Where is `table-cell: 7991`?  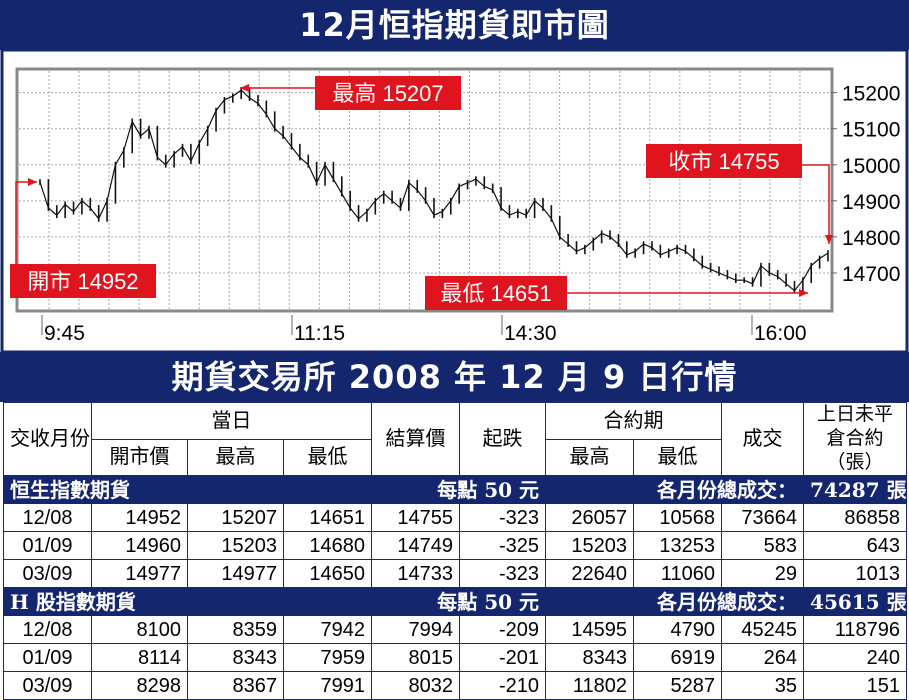
table-cell: 7991 is located at coordinates (327, 685).